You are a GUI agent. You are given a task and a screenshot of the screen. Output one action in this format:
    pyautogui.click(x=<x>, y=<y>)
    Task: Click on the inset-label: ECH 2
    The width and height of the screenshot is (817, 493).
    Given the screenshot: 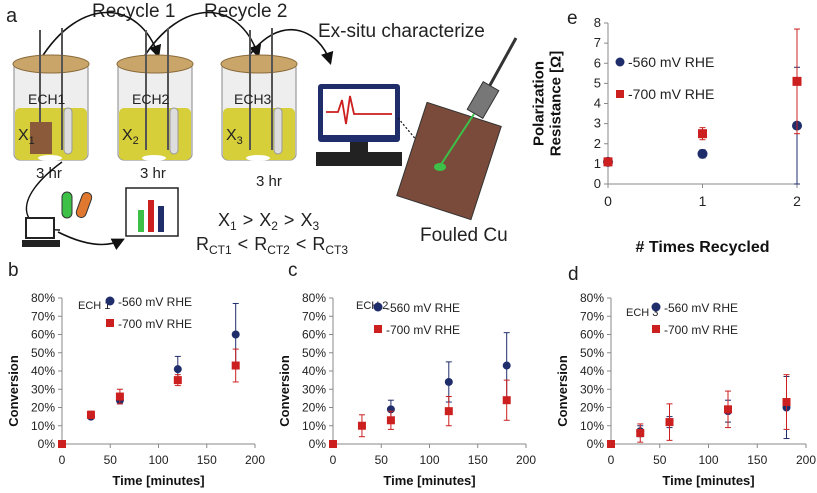 What is the action you would take?
    pyautogui.click(x=372, y=306)
    